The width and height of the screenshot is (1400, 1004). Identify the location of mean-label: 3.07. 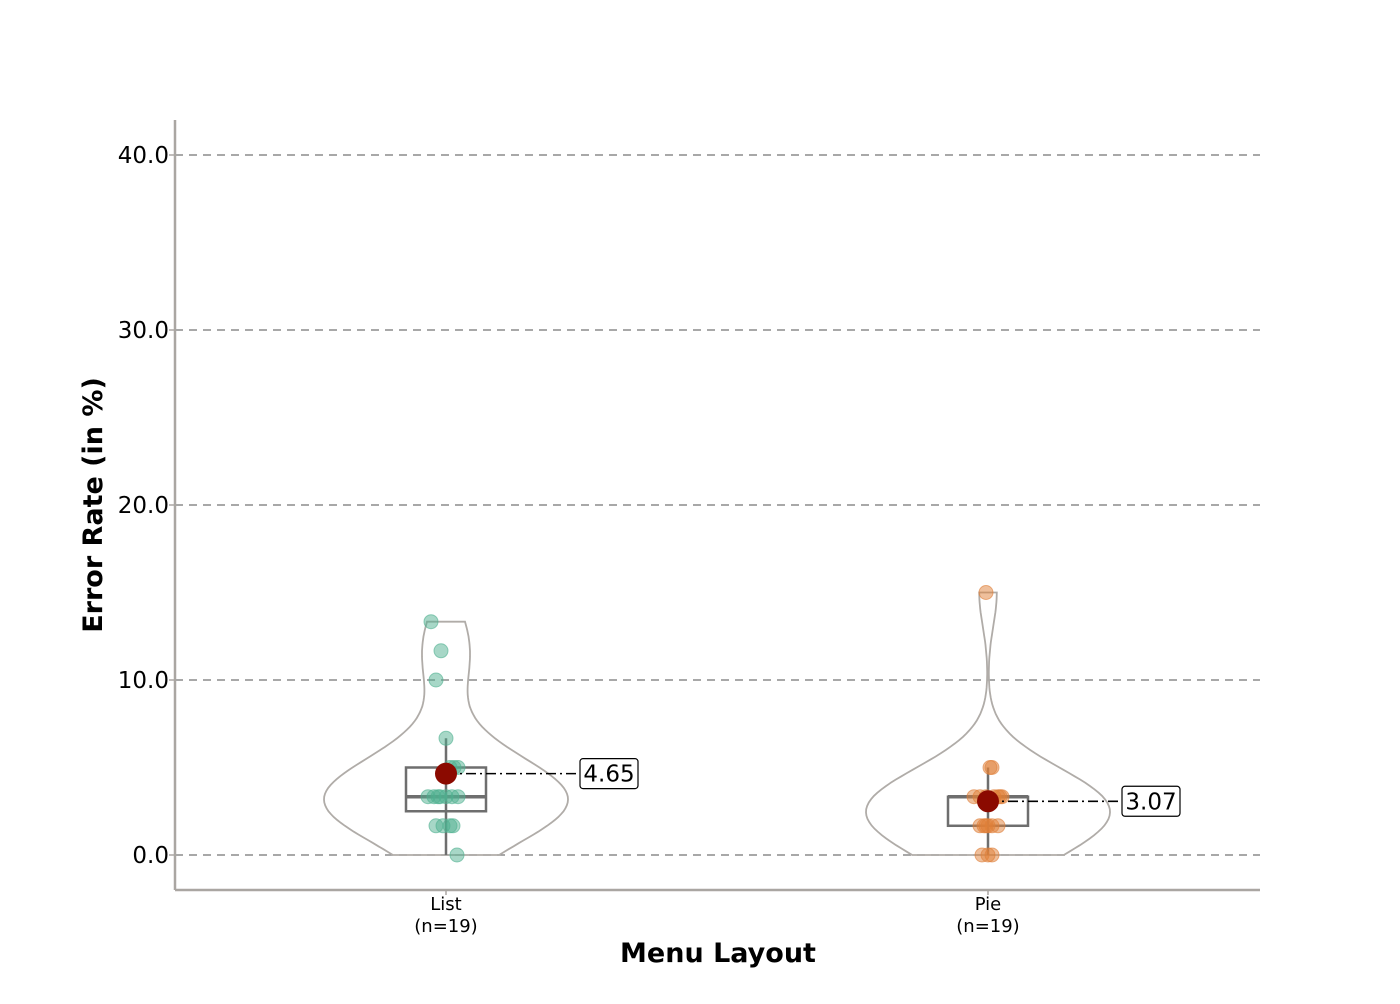
(1151, 801).